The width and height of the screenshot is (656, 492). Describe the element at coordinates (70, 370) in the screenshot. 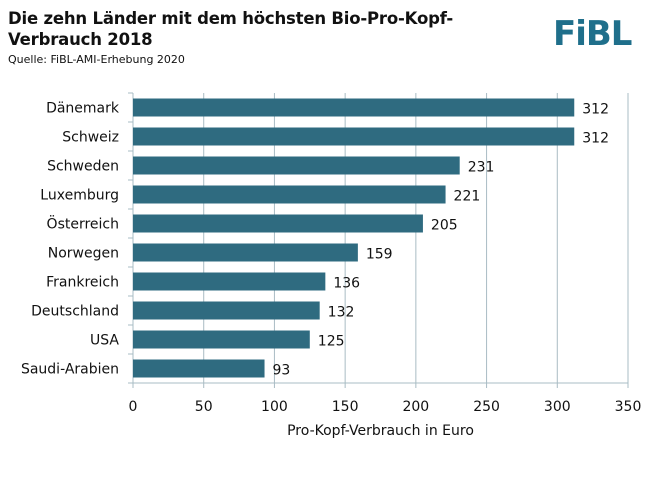

I see `category-label: Saudi-Arabien` at that location.